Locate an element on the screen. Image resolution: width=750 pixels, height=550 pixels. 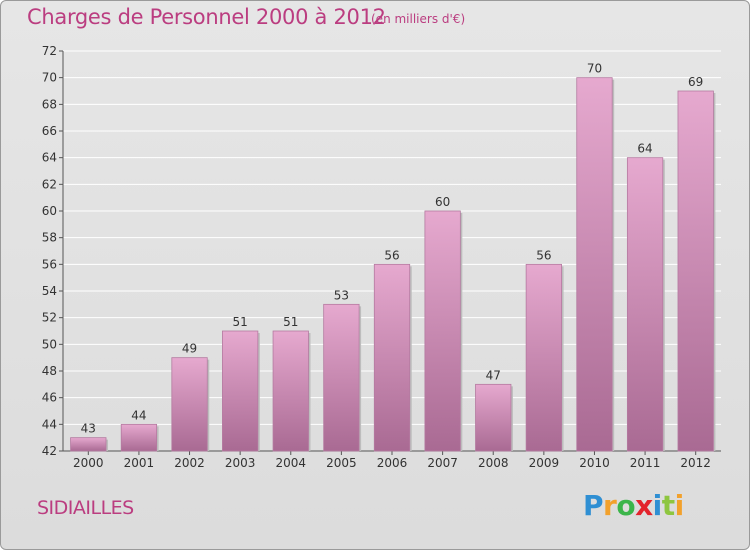
bar-2005 is located at coordinates (341, 377).